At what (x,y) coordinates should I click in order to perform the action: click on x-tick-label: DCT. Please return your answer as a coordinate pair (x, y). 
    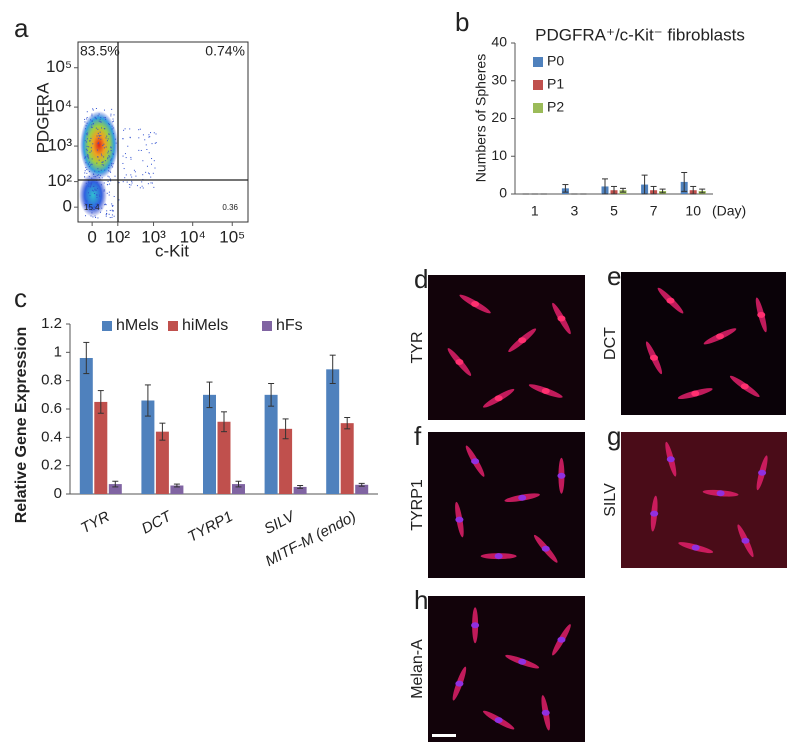
    Looking at the image, I should click on (157, 522).